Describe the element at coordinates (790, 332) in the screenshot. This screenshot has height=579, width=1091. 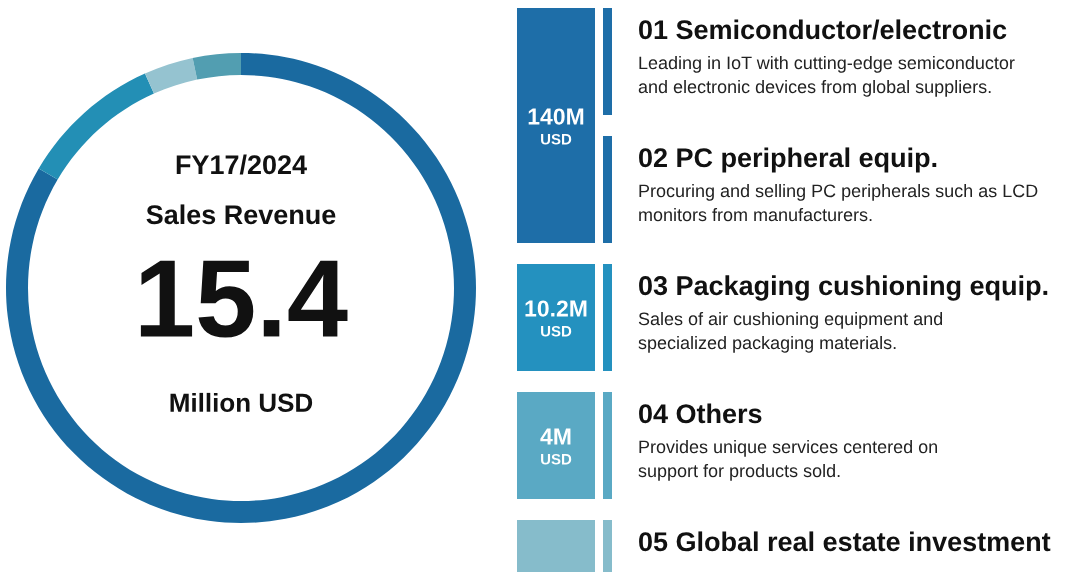
I see `text: Sales of air cushioning equipment and specialized packaging materials.` at that location.